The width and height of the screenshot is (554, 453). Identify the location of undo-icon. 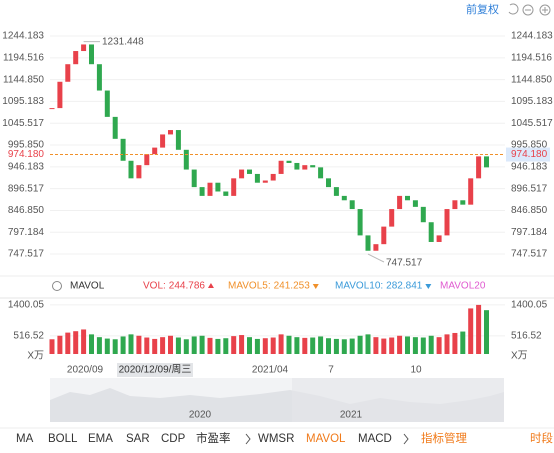
(513, 9).